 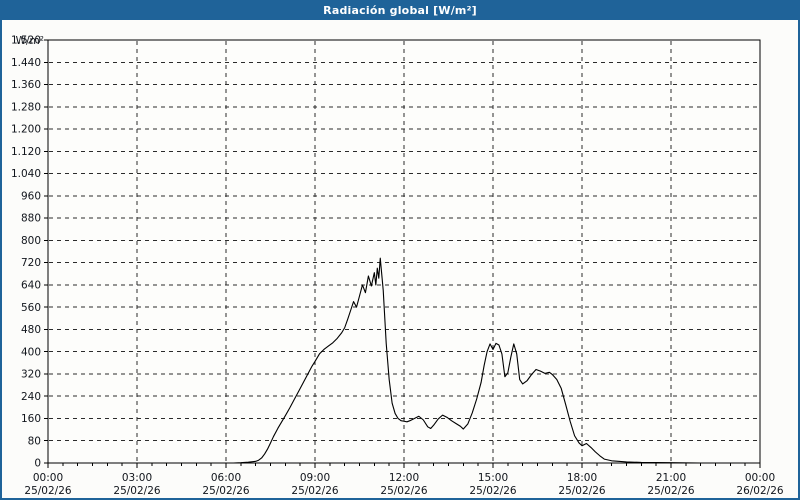 What do you see at coordinates (31, 352) in the screenshot?
I see `svg-text: 400` at bounding box center [31, 352].